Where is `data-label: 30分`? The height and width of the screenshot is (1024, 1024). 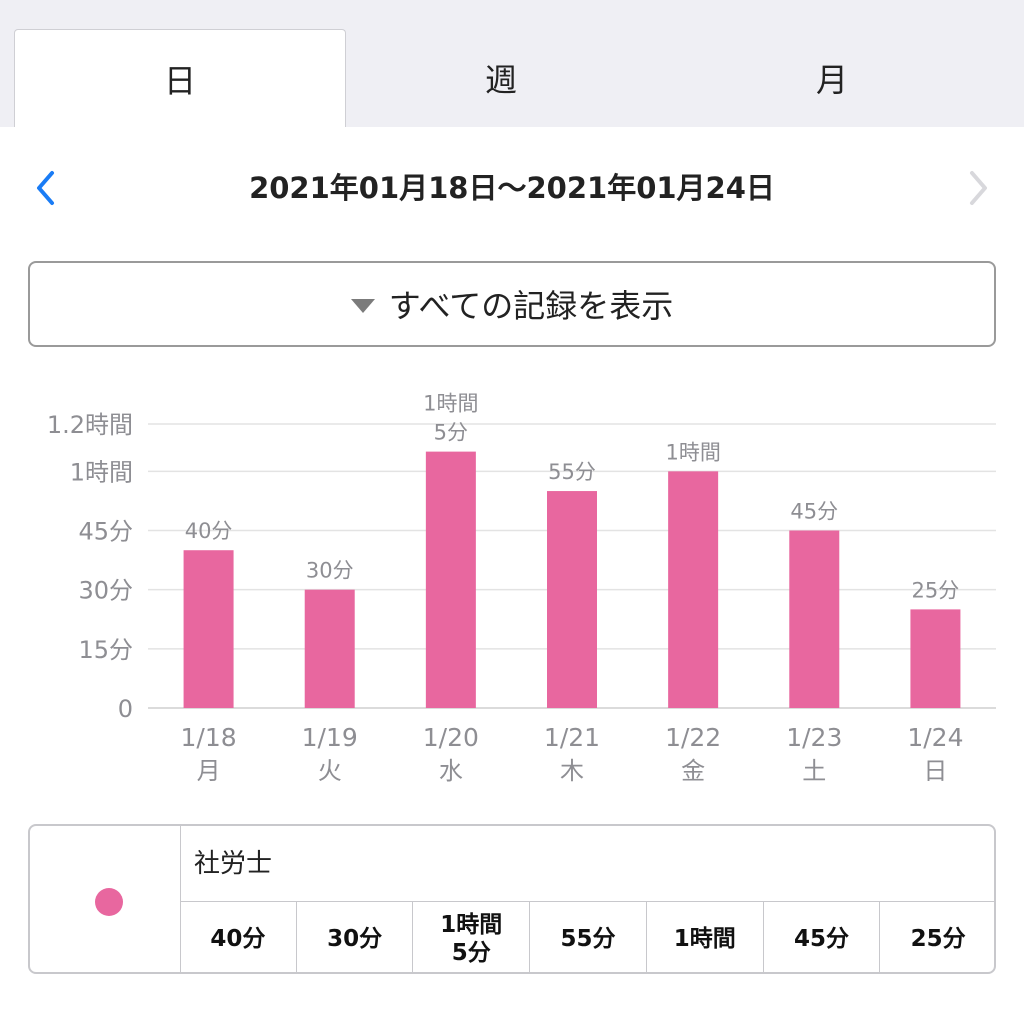
data-label: 30分 is located at coordinates (330, 571).